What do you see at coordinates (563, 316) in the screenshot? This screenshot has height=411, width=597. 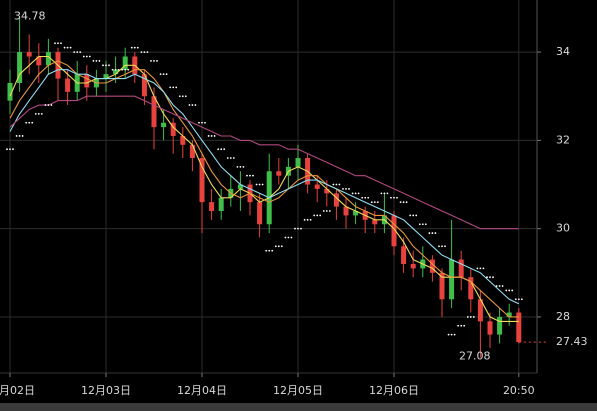 I see `y-tick-label: 28` at bounding box center [563, 316].